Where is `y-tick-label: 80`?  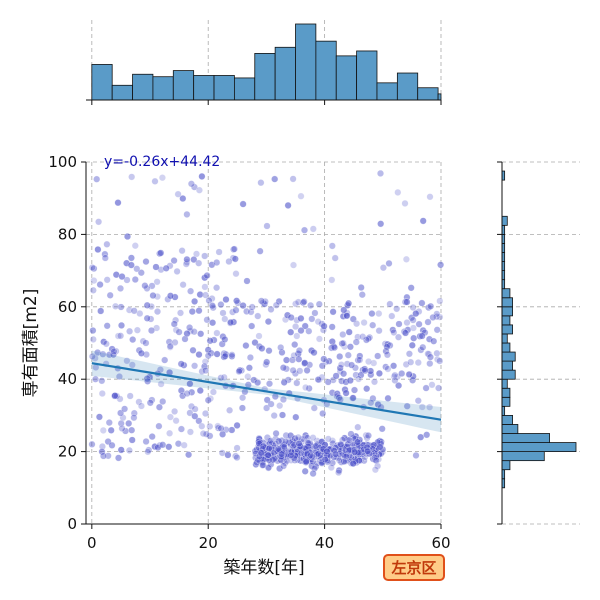
y-tick-label: 80 is located at coordinates (67, 234).